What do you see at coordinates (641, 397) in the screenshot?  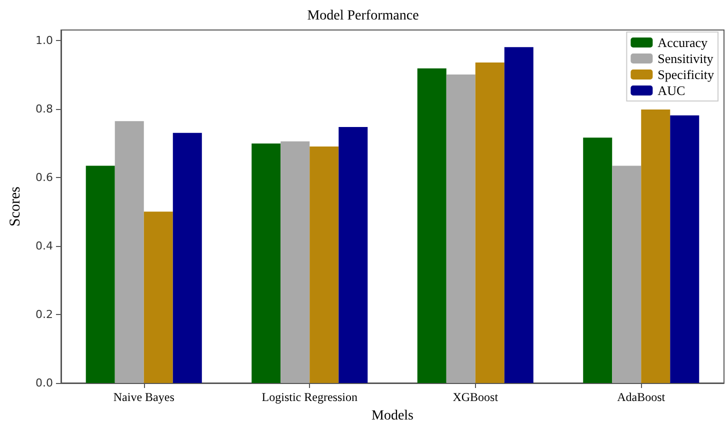 I see `x-tick-label: AdaBoost` at bounding box center [641, 397].